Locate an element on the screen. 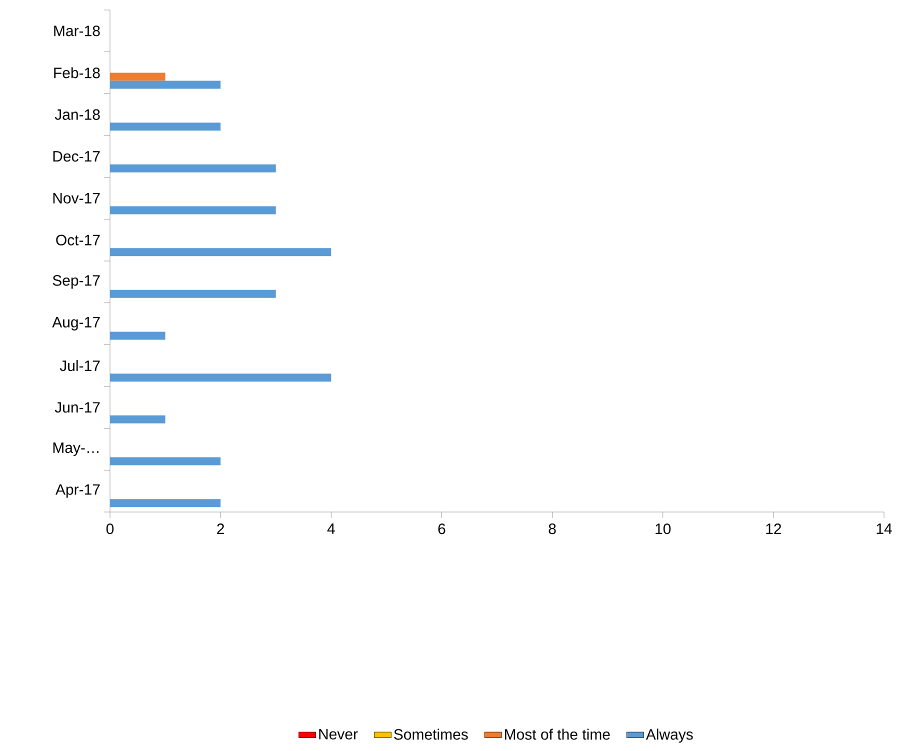 The height and width of the screenshot is (751, 900). y-tick-label: Aug-17 is located at coordinates (76, 323).